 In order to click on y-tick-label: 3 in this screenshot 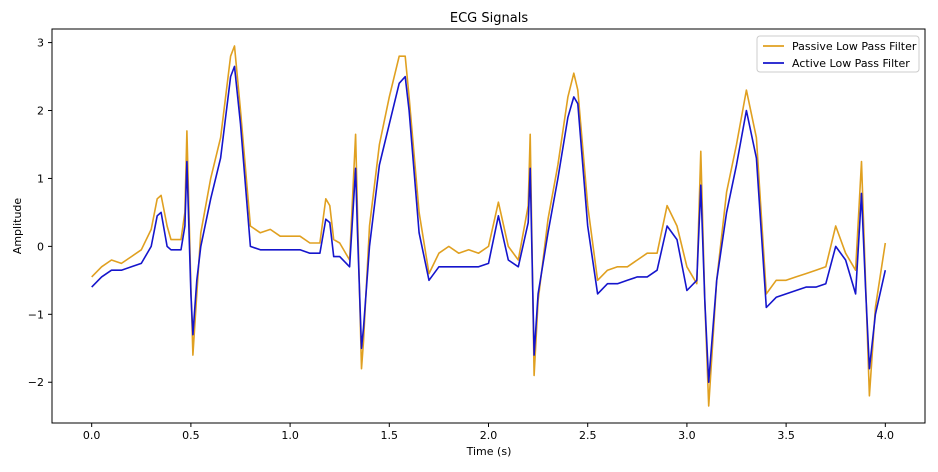, I will do `click(40, 43)`.